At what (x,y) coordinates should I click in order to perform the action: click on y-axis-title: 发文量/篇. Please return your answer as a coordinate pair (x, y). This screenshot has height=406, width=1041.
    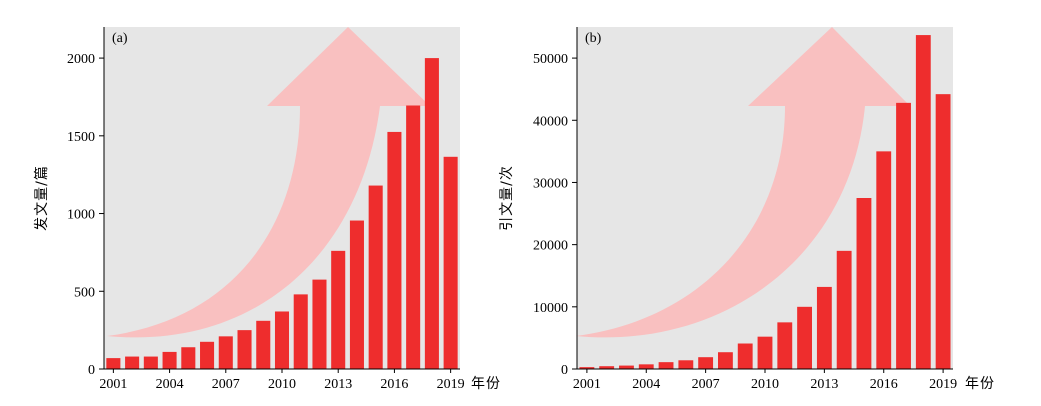
    Looking at the image, I should click on (42, 198).